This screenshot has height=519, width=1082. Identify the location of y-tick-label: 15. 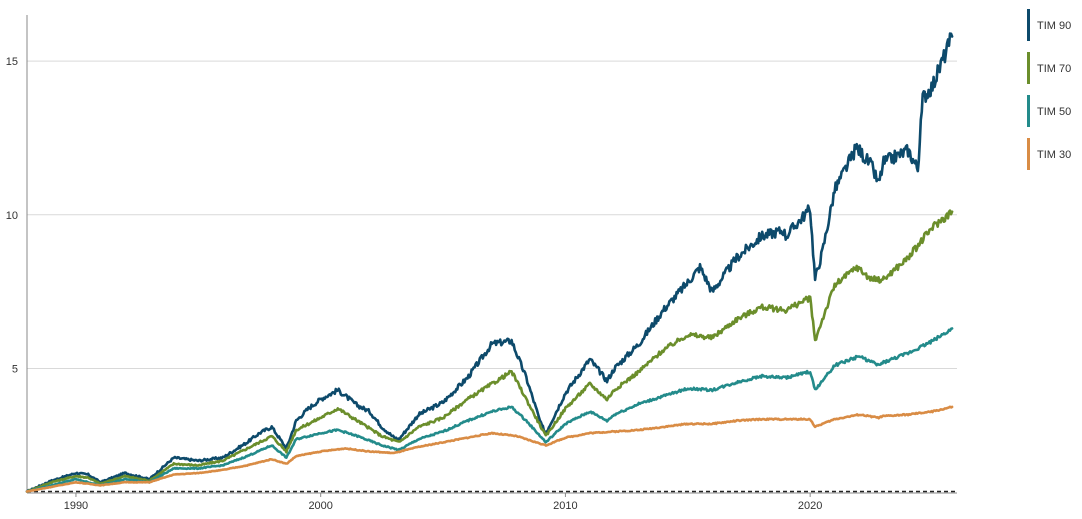
(12, 62).